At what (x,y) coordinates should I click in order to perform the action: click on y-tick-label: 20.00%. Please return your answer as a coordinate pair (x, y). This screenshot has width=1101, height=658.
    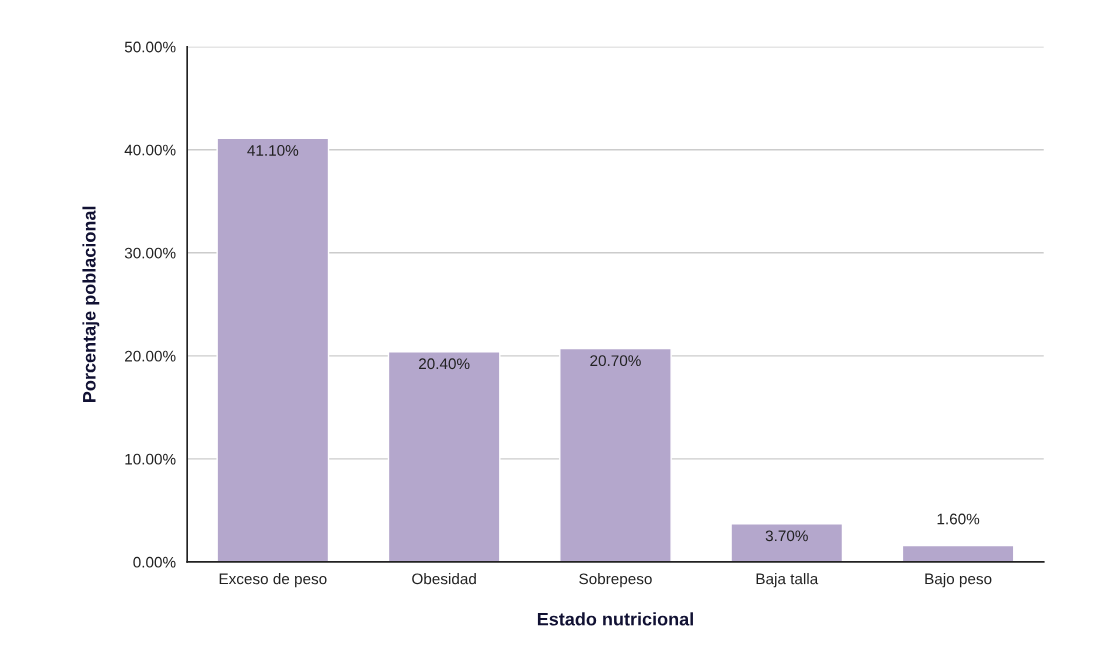
    Looking at the image, I should click on (150, 356).